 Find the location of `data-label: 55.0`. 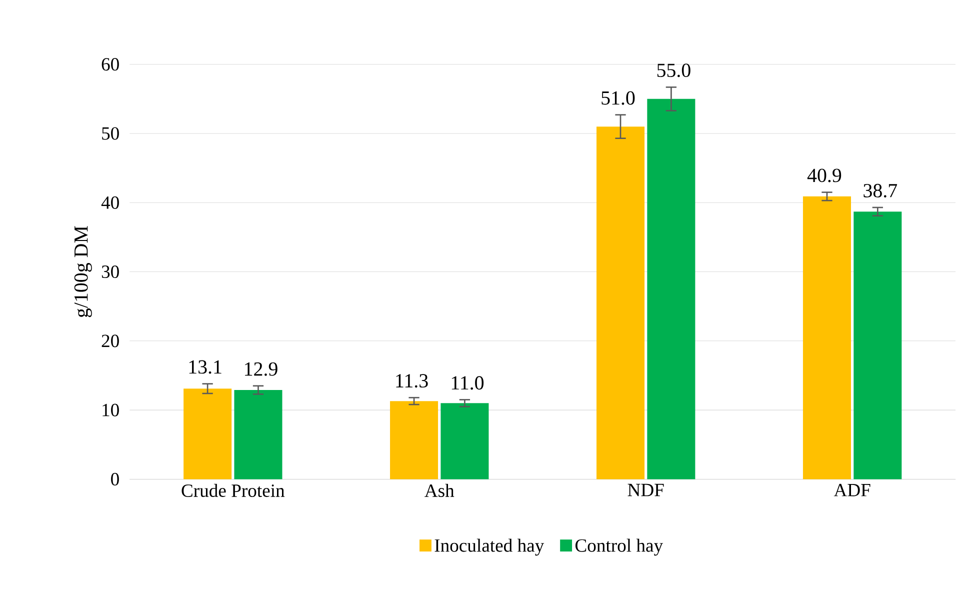

data-label: 55.0 is located at coordinates (673, 70).